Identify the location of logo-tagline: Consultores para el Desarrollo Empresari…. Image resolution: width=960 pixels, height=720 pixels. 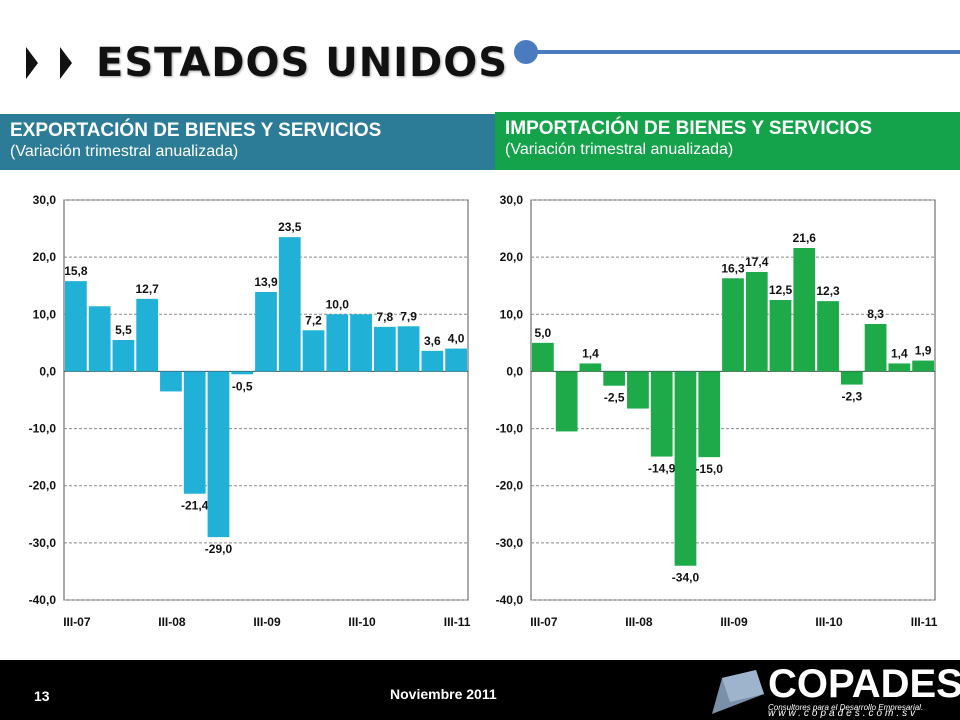
(846, 707).